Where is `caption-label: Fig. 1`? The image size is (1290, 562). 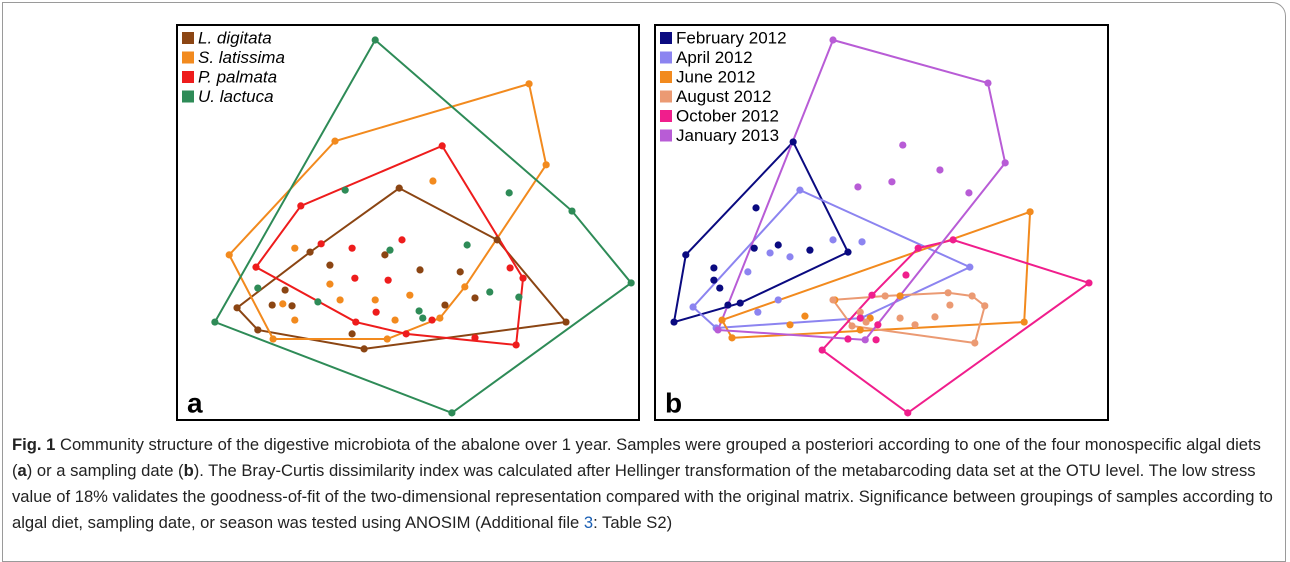
caption-label: Fig. 1 is located at coordinates (34, 444).